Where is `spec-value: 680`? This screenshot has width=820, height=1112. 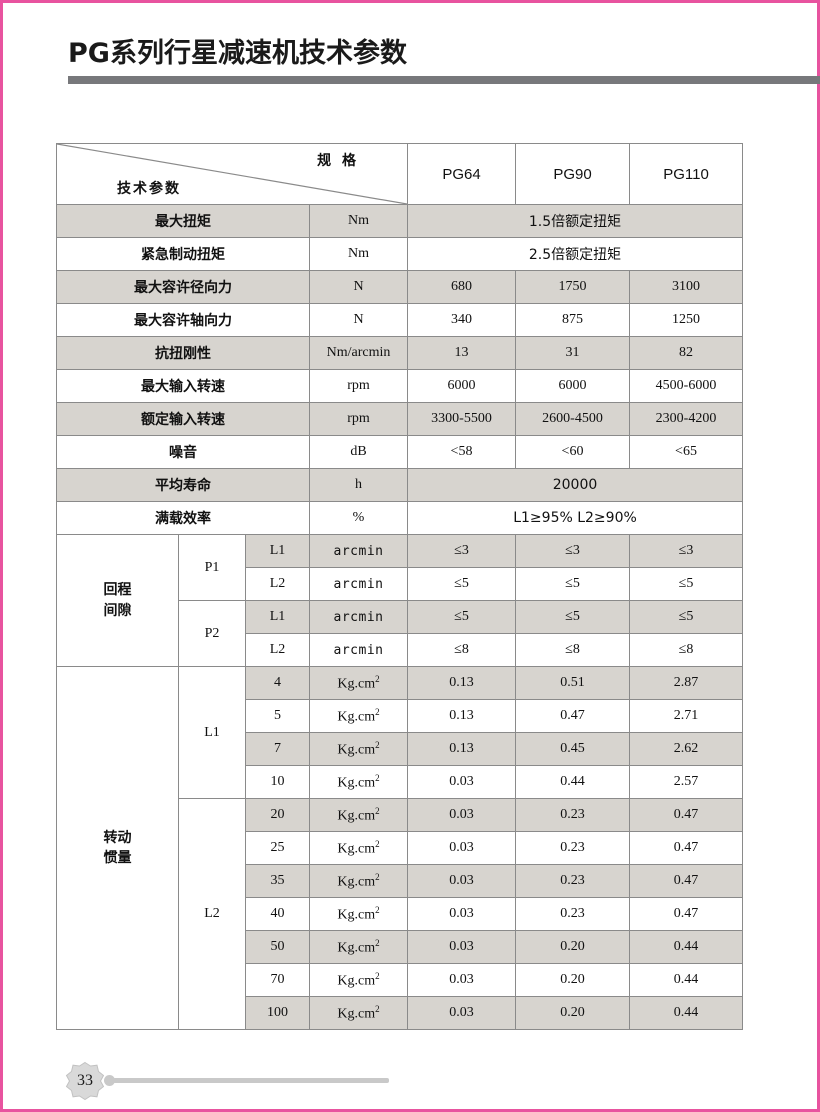
spec-value: 680 is located at coordinates (461, 287).